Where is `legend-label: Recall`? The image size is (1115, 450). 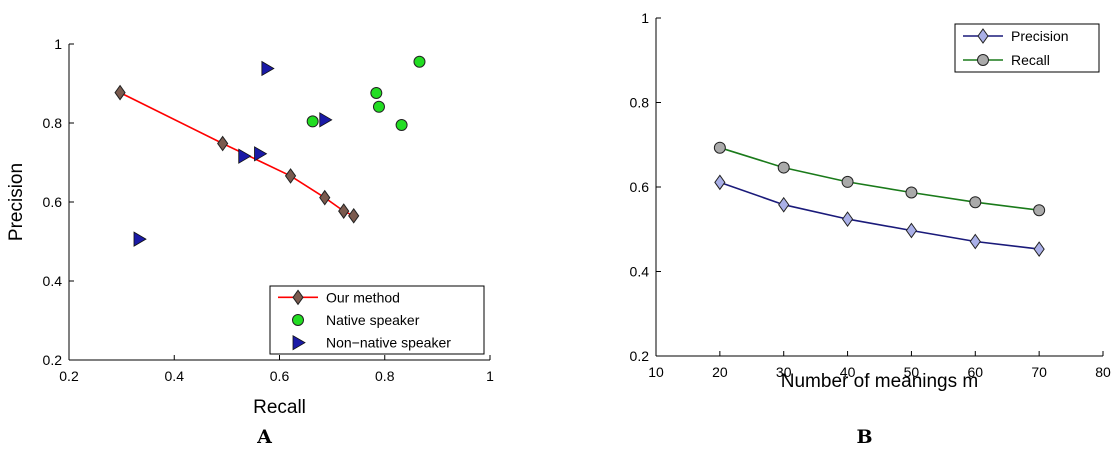
legend-label: Recall is located at coordinates (1030, 60).